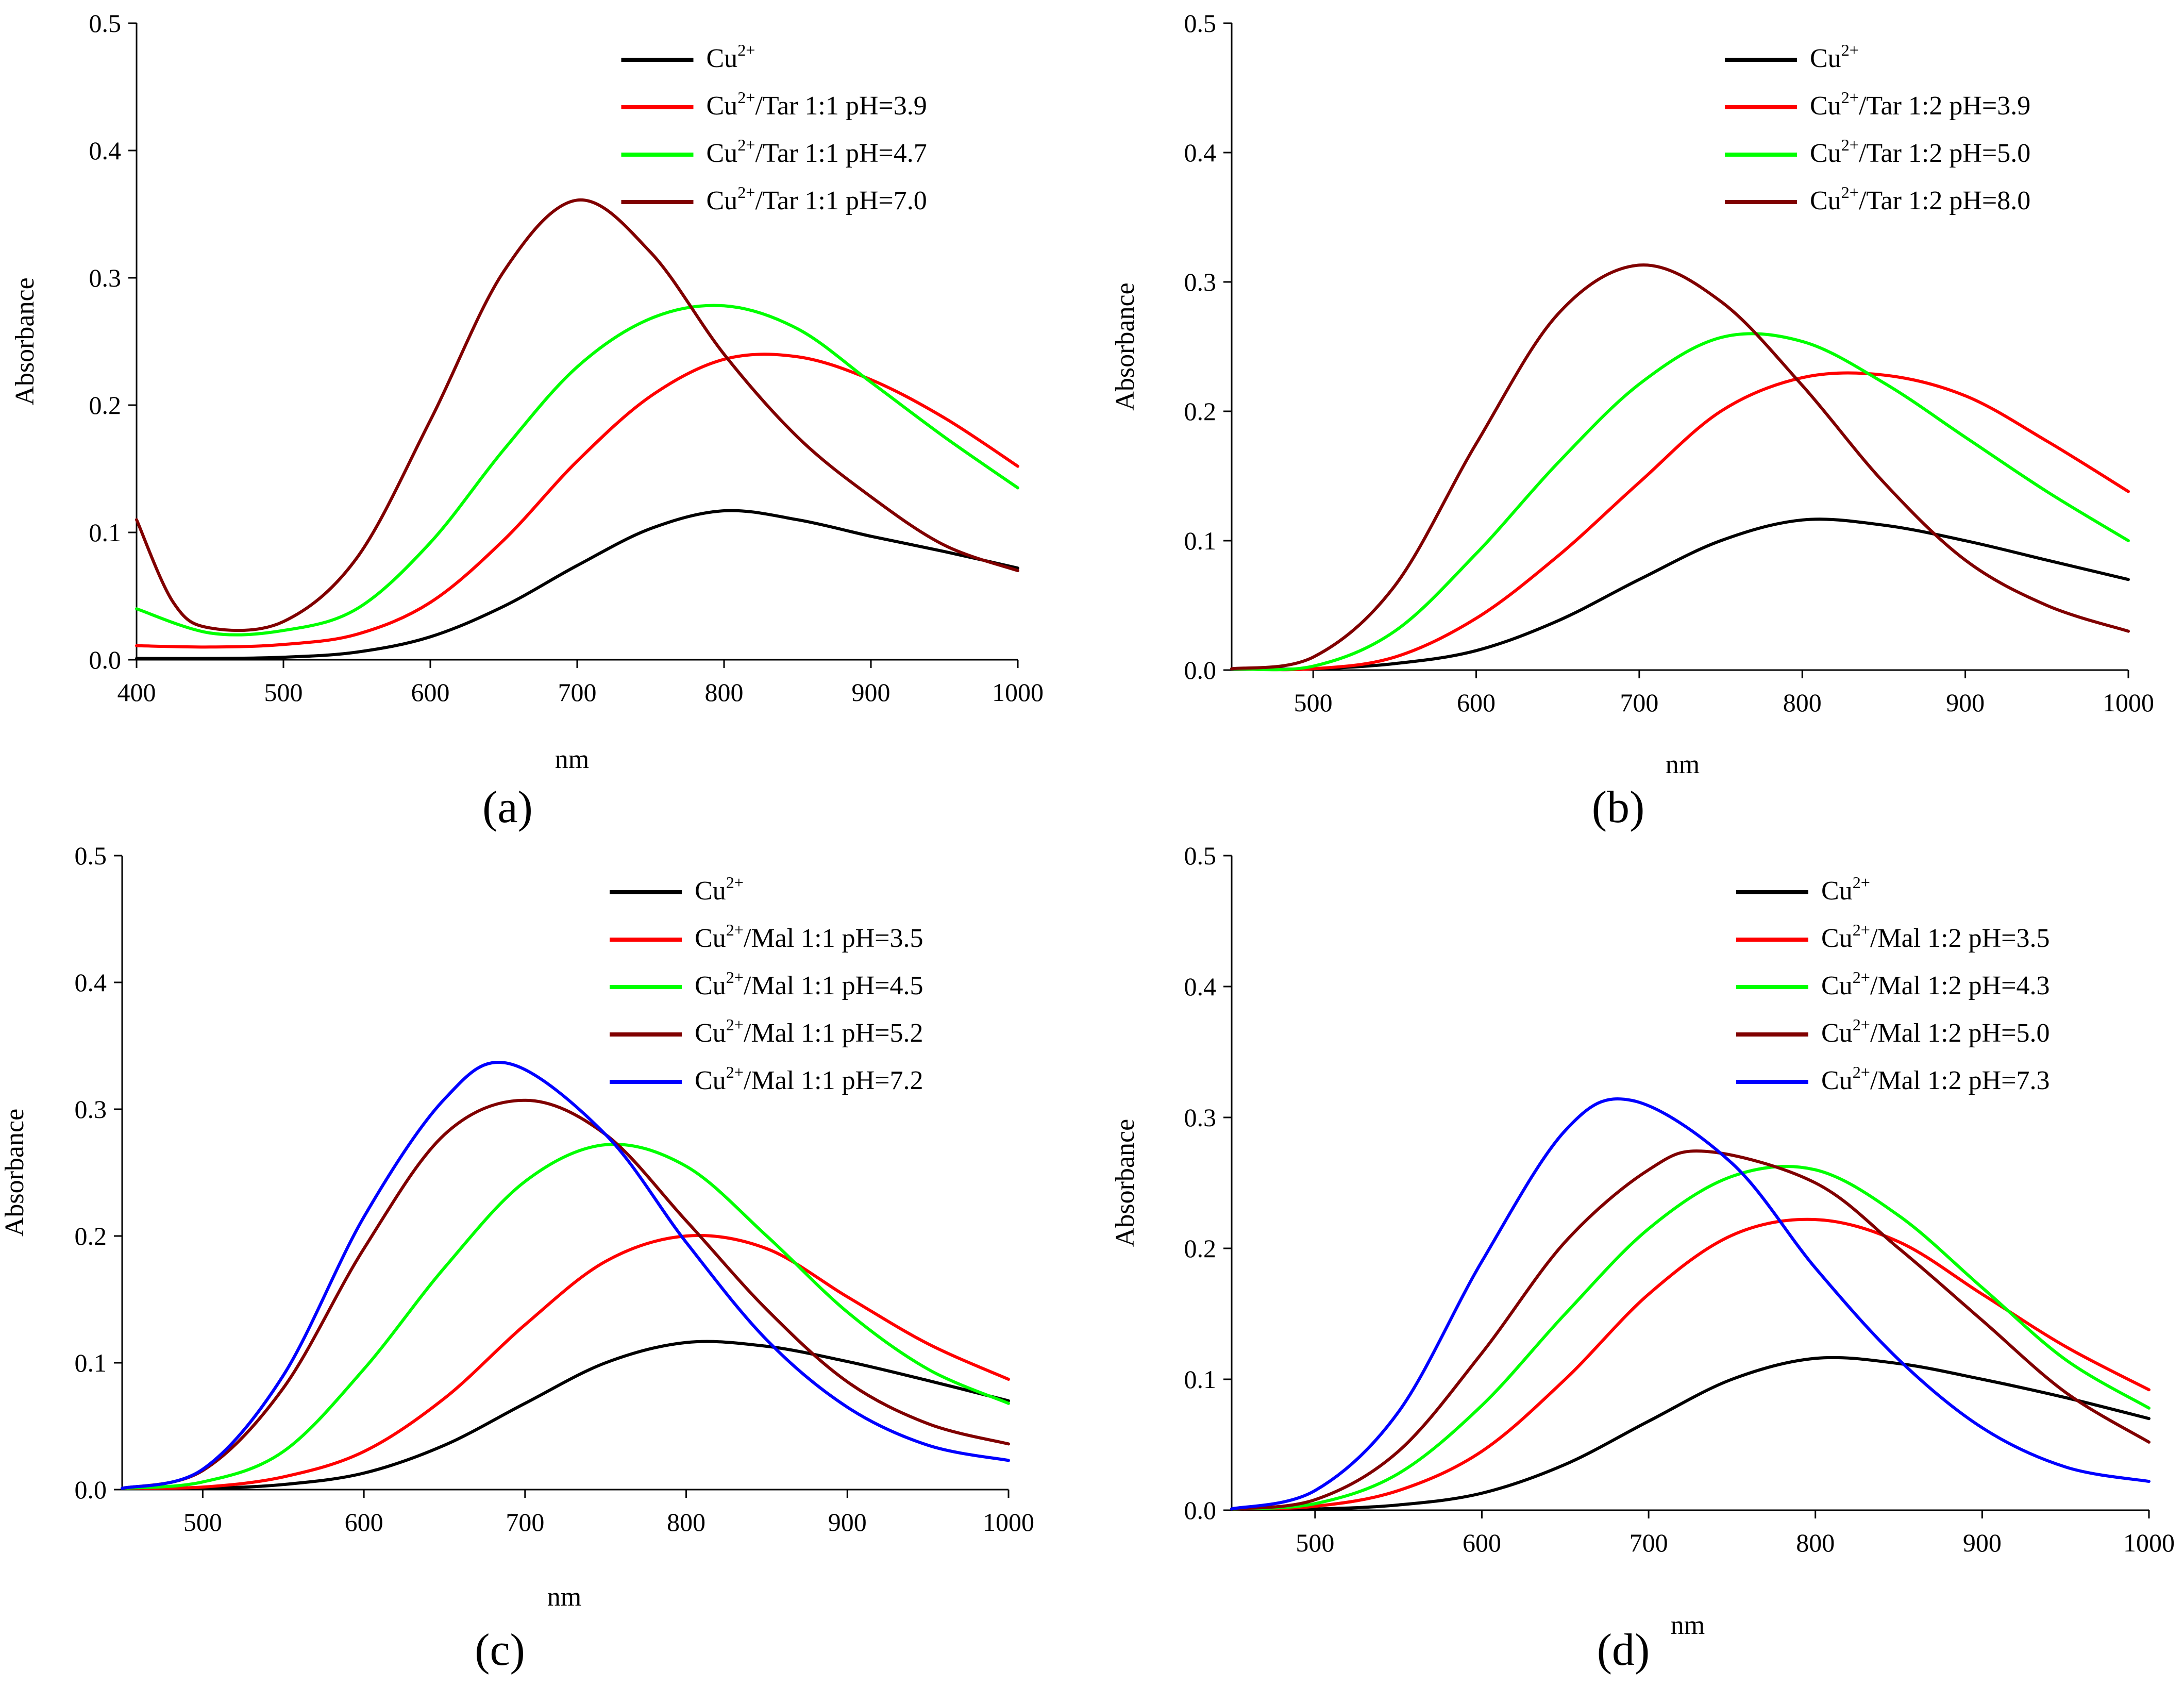 The image size is (2184, 1687). Describe the element at coordinates (809, 1079) in the screenshot. I see `legend-entry-label: Cu2+/Mal 1:1 pH=7.2` at that location.